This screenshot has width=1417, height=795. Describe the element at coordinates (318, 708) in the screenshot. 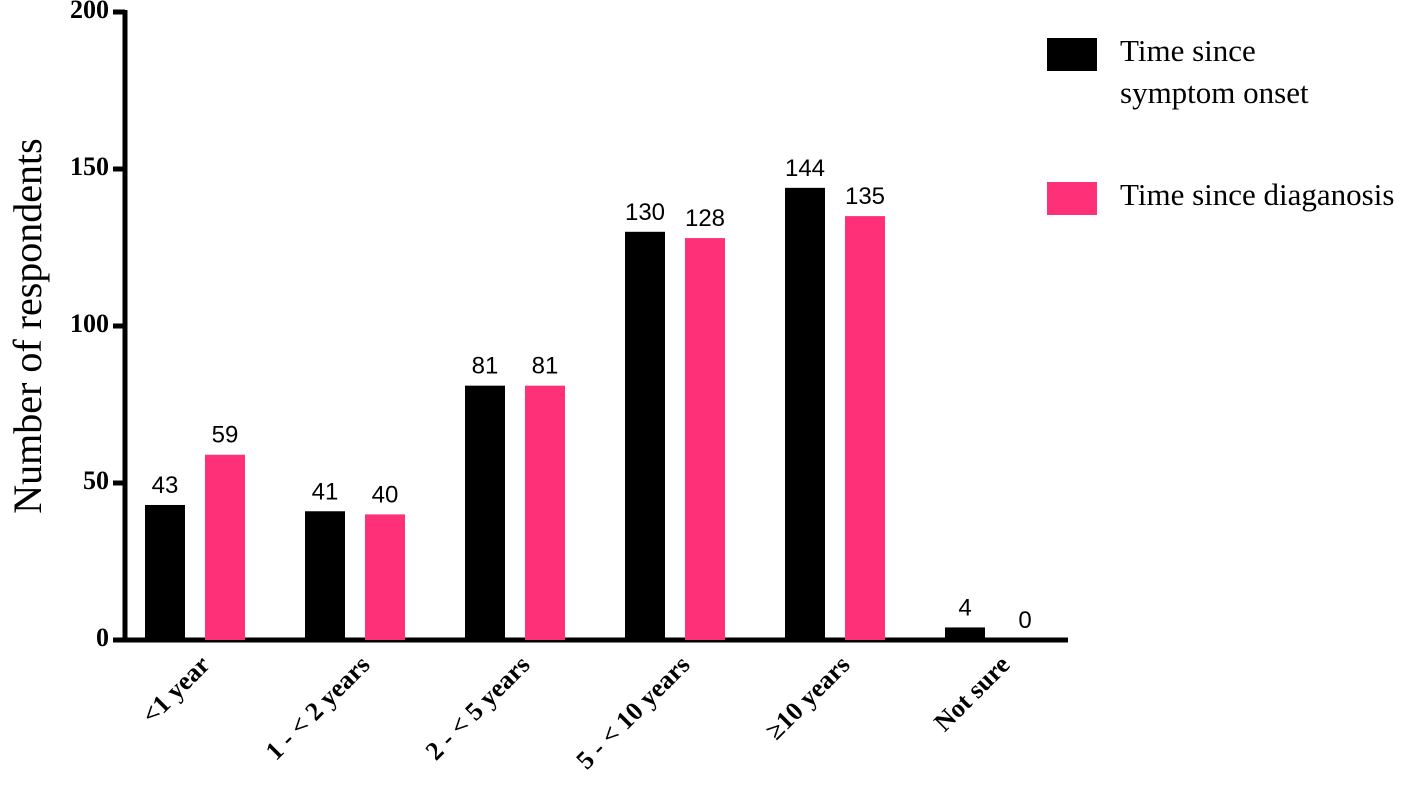

I see `x-tick-label: 1 - < 2 years` at that location.